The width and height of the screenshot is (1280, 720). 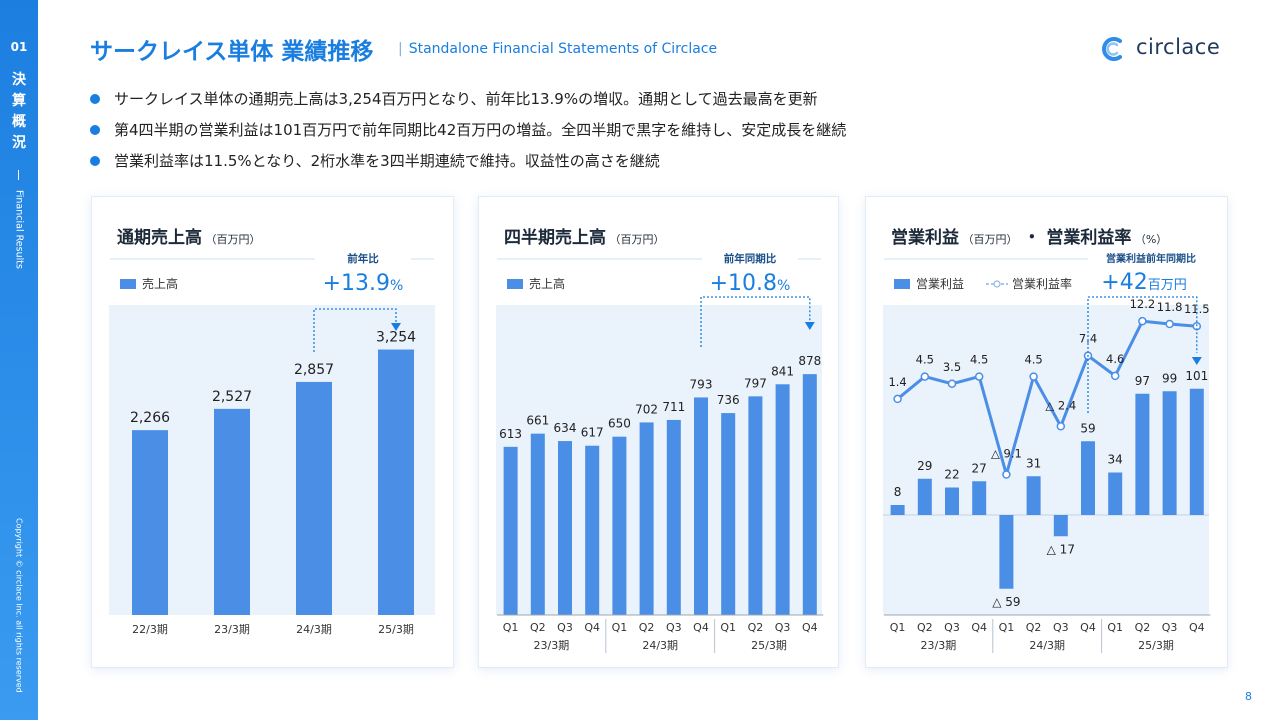 I want to click on section-number: 01, so click(x=19, y=47).